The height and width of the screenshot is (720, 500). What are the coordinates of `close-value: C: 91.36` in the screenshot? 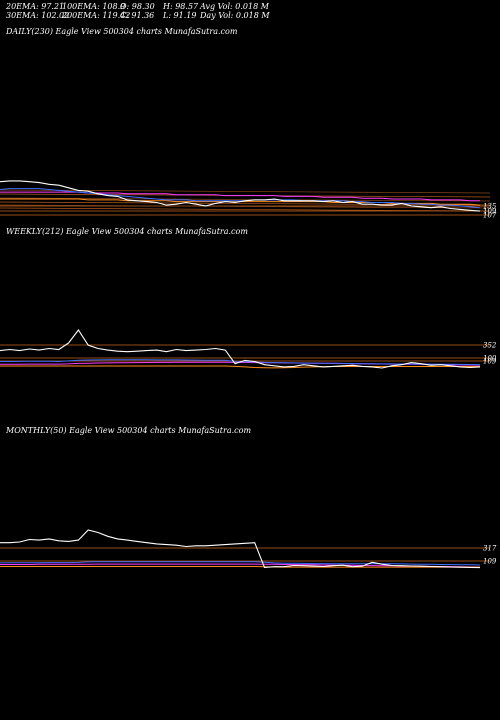 It's located at (137, 15).